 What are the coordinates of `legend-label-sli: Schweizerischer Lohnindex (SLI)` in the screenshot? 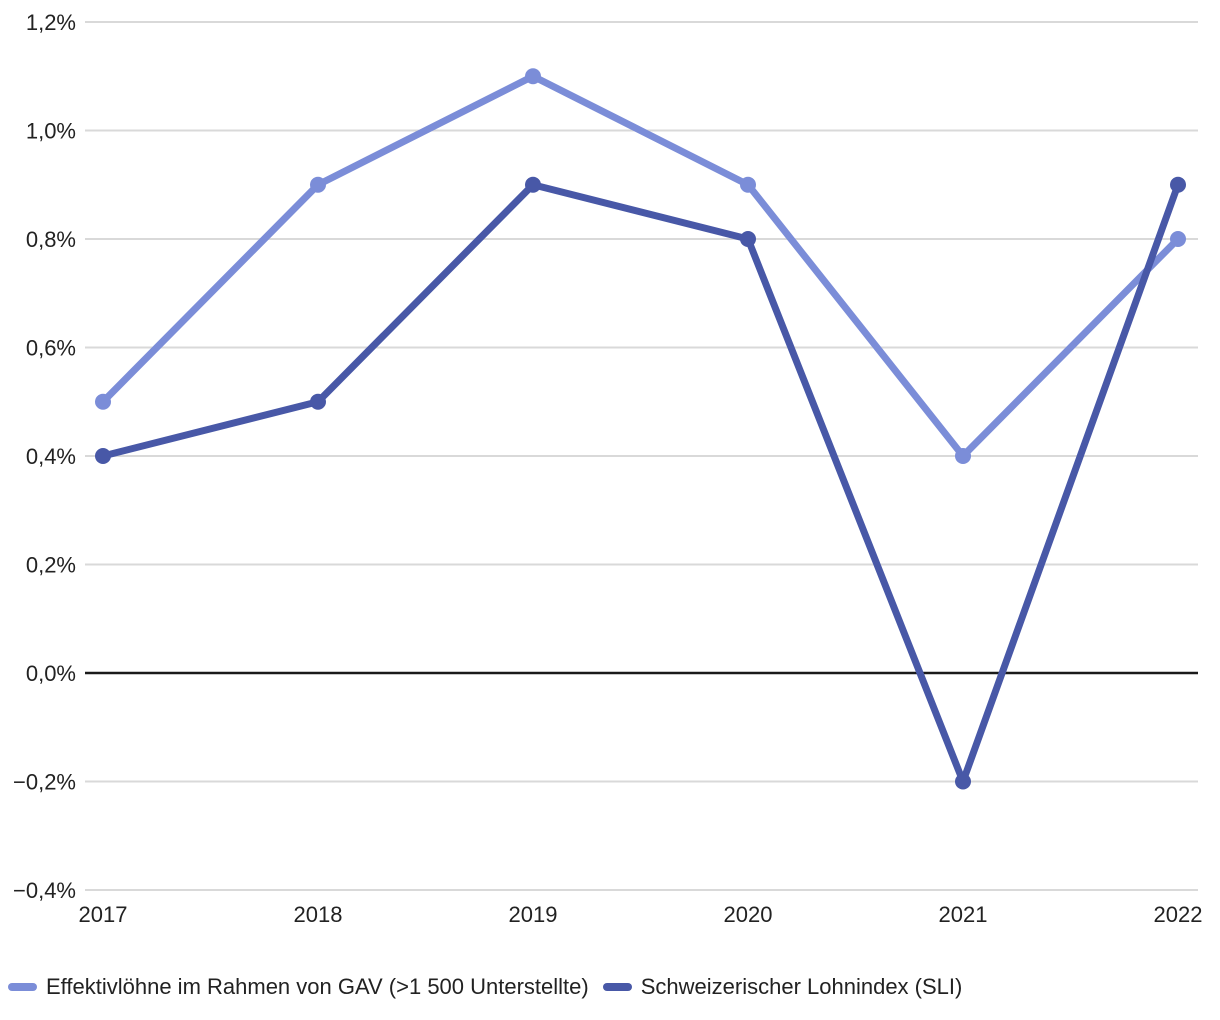 It's located at (801, 986).